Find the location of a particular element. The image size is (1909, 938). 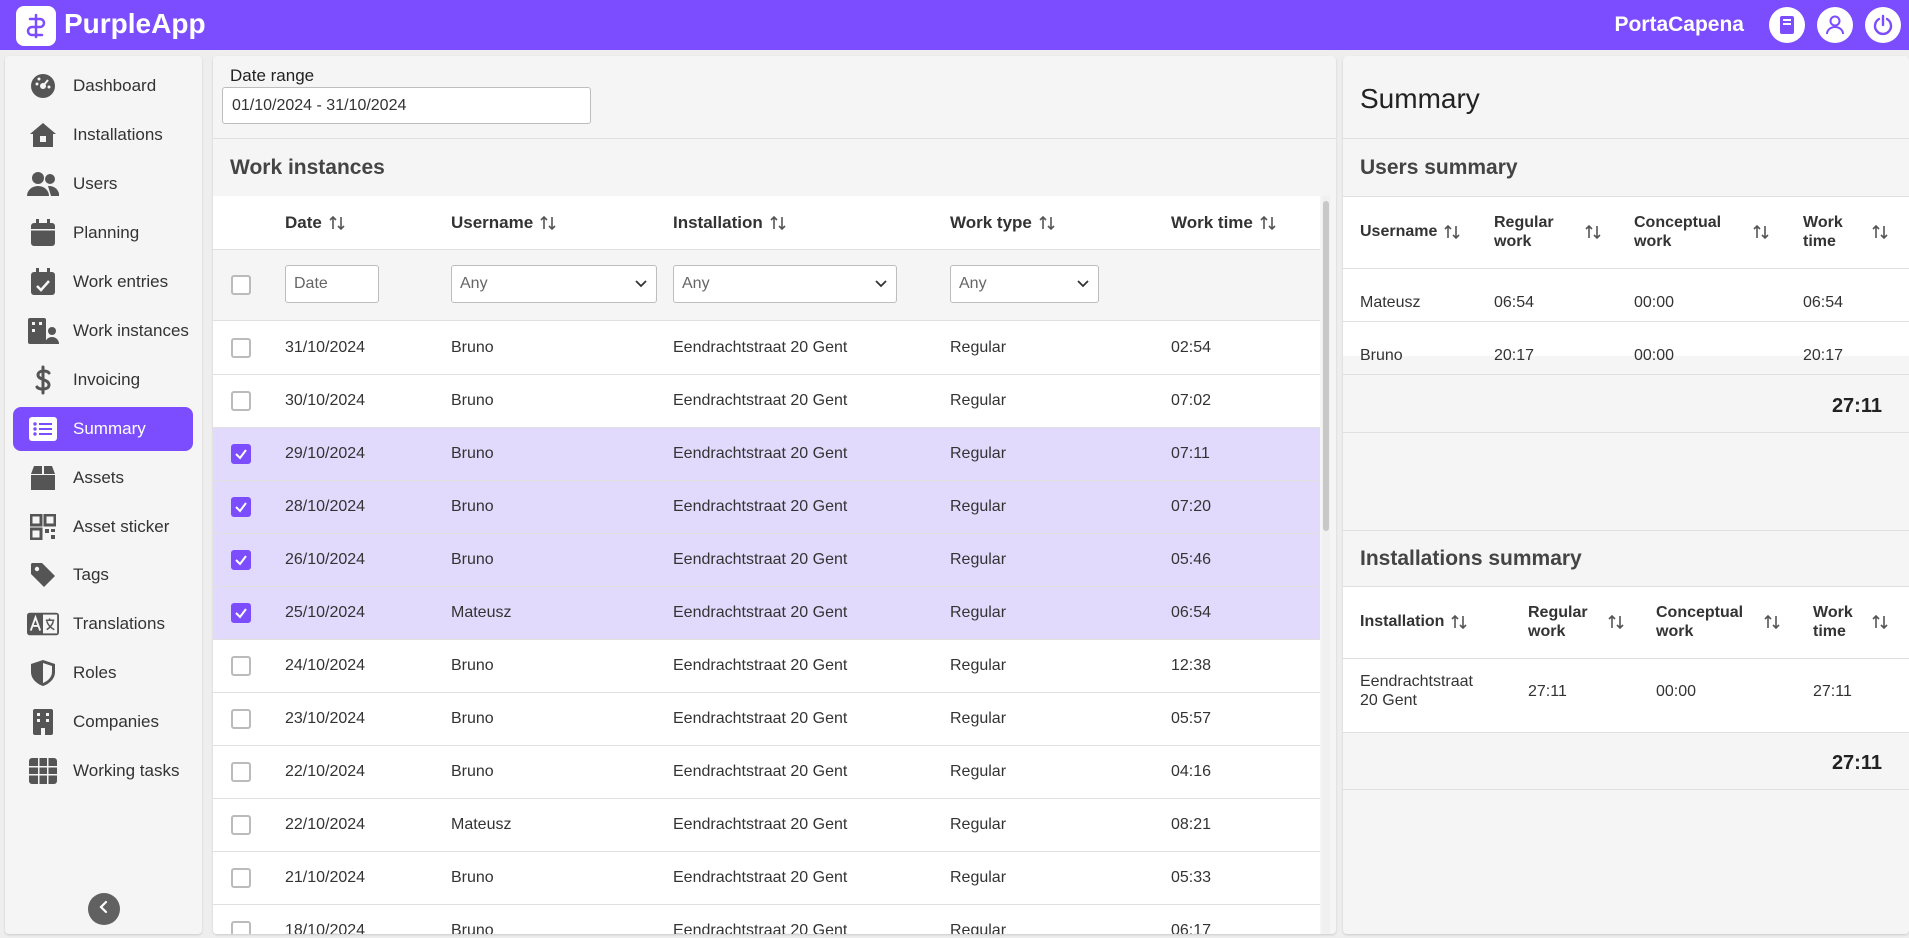

sidebar-item-label: Asset sticker is located at coordinates (121, 526).